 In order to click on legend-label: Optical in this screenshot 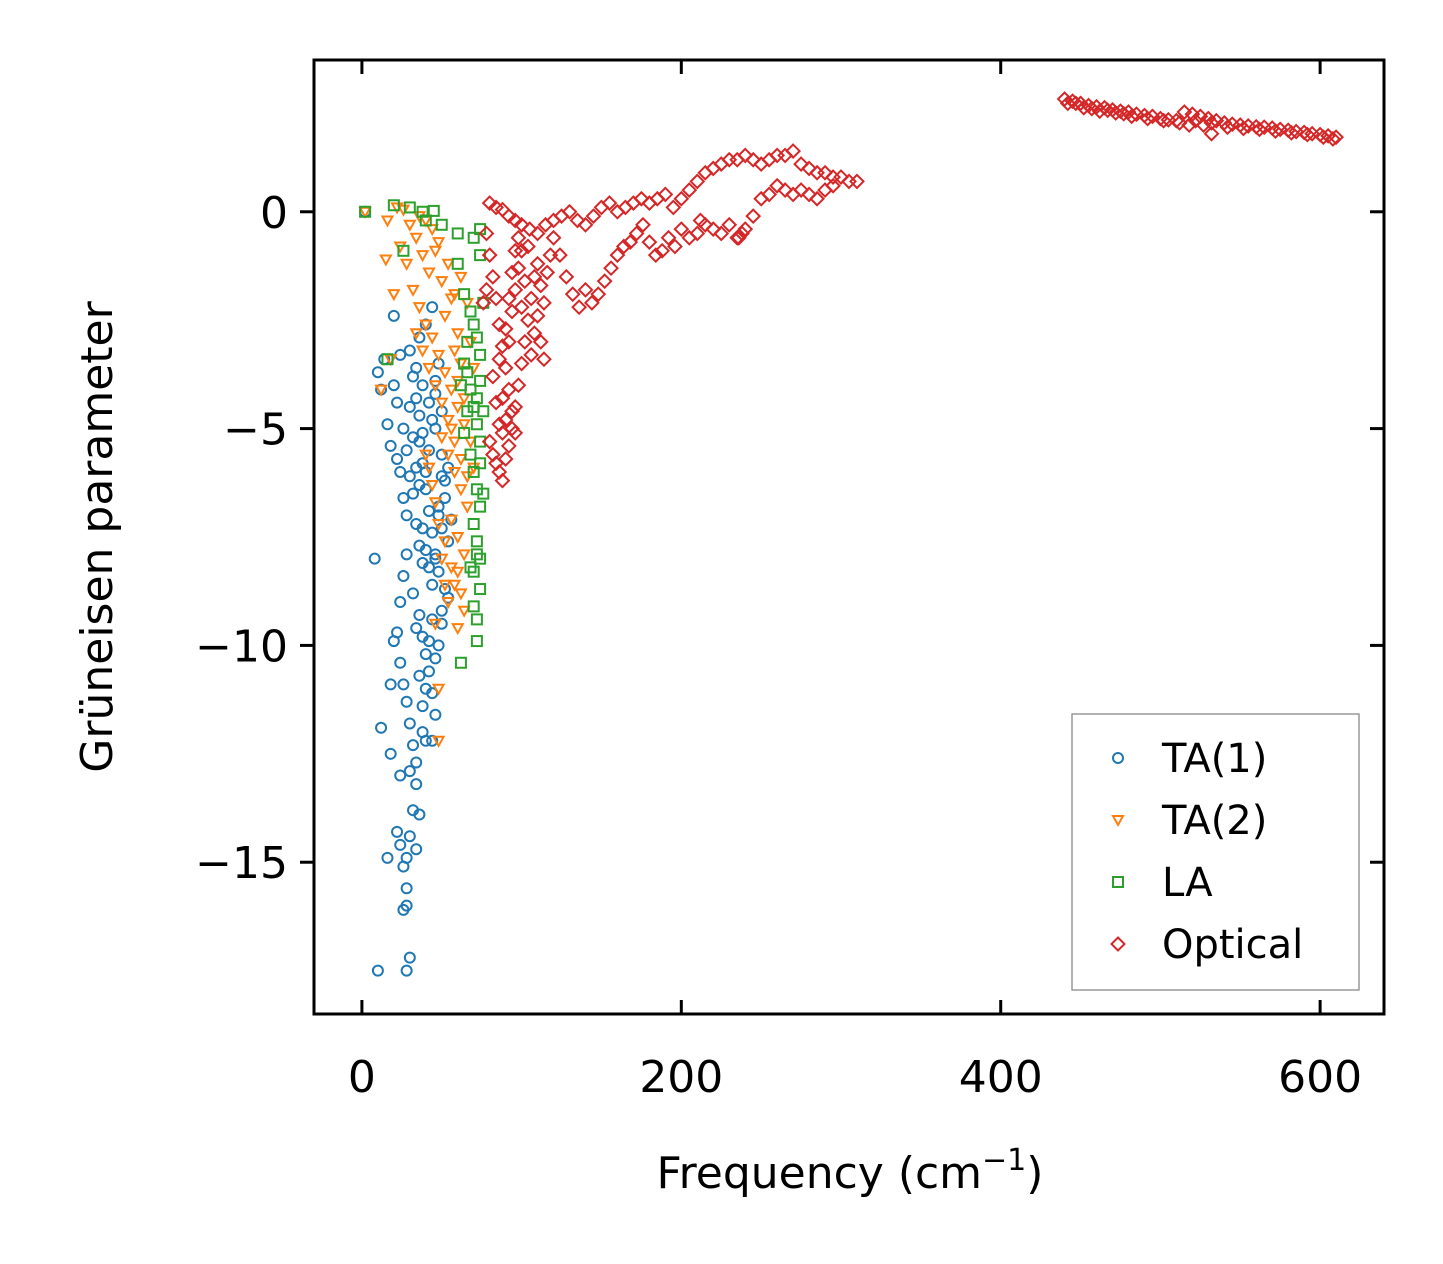, I will do `click(1232, 945)`.